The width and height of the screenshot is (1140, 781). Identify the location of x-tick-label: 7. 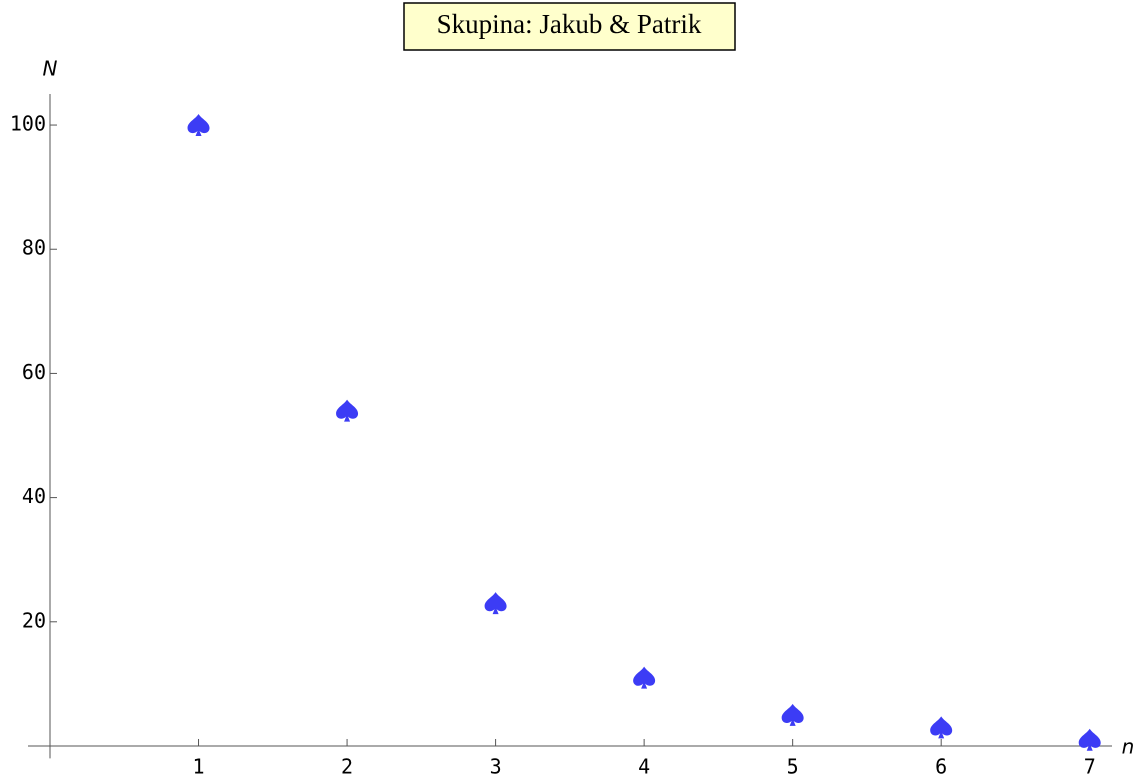
(1090, 766).